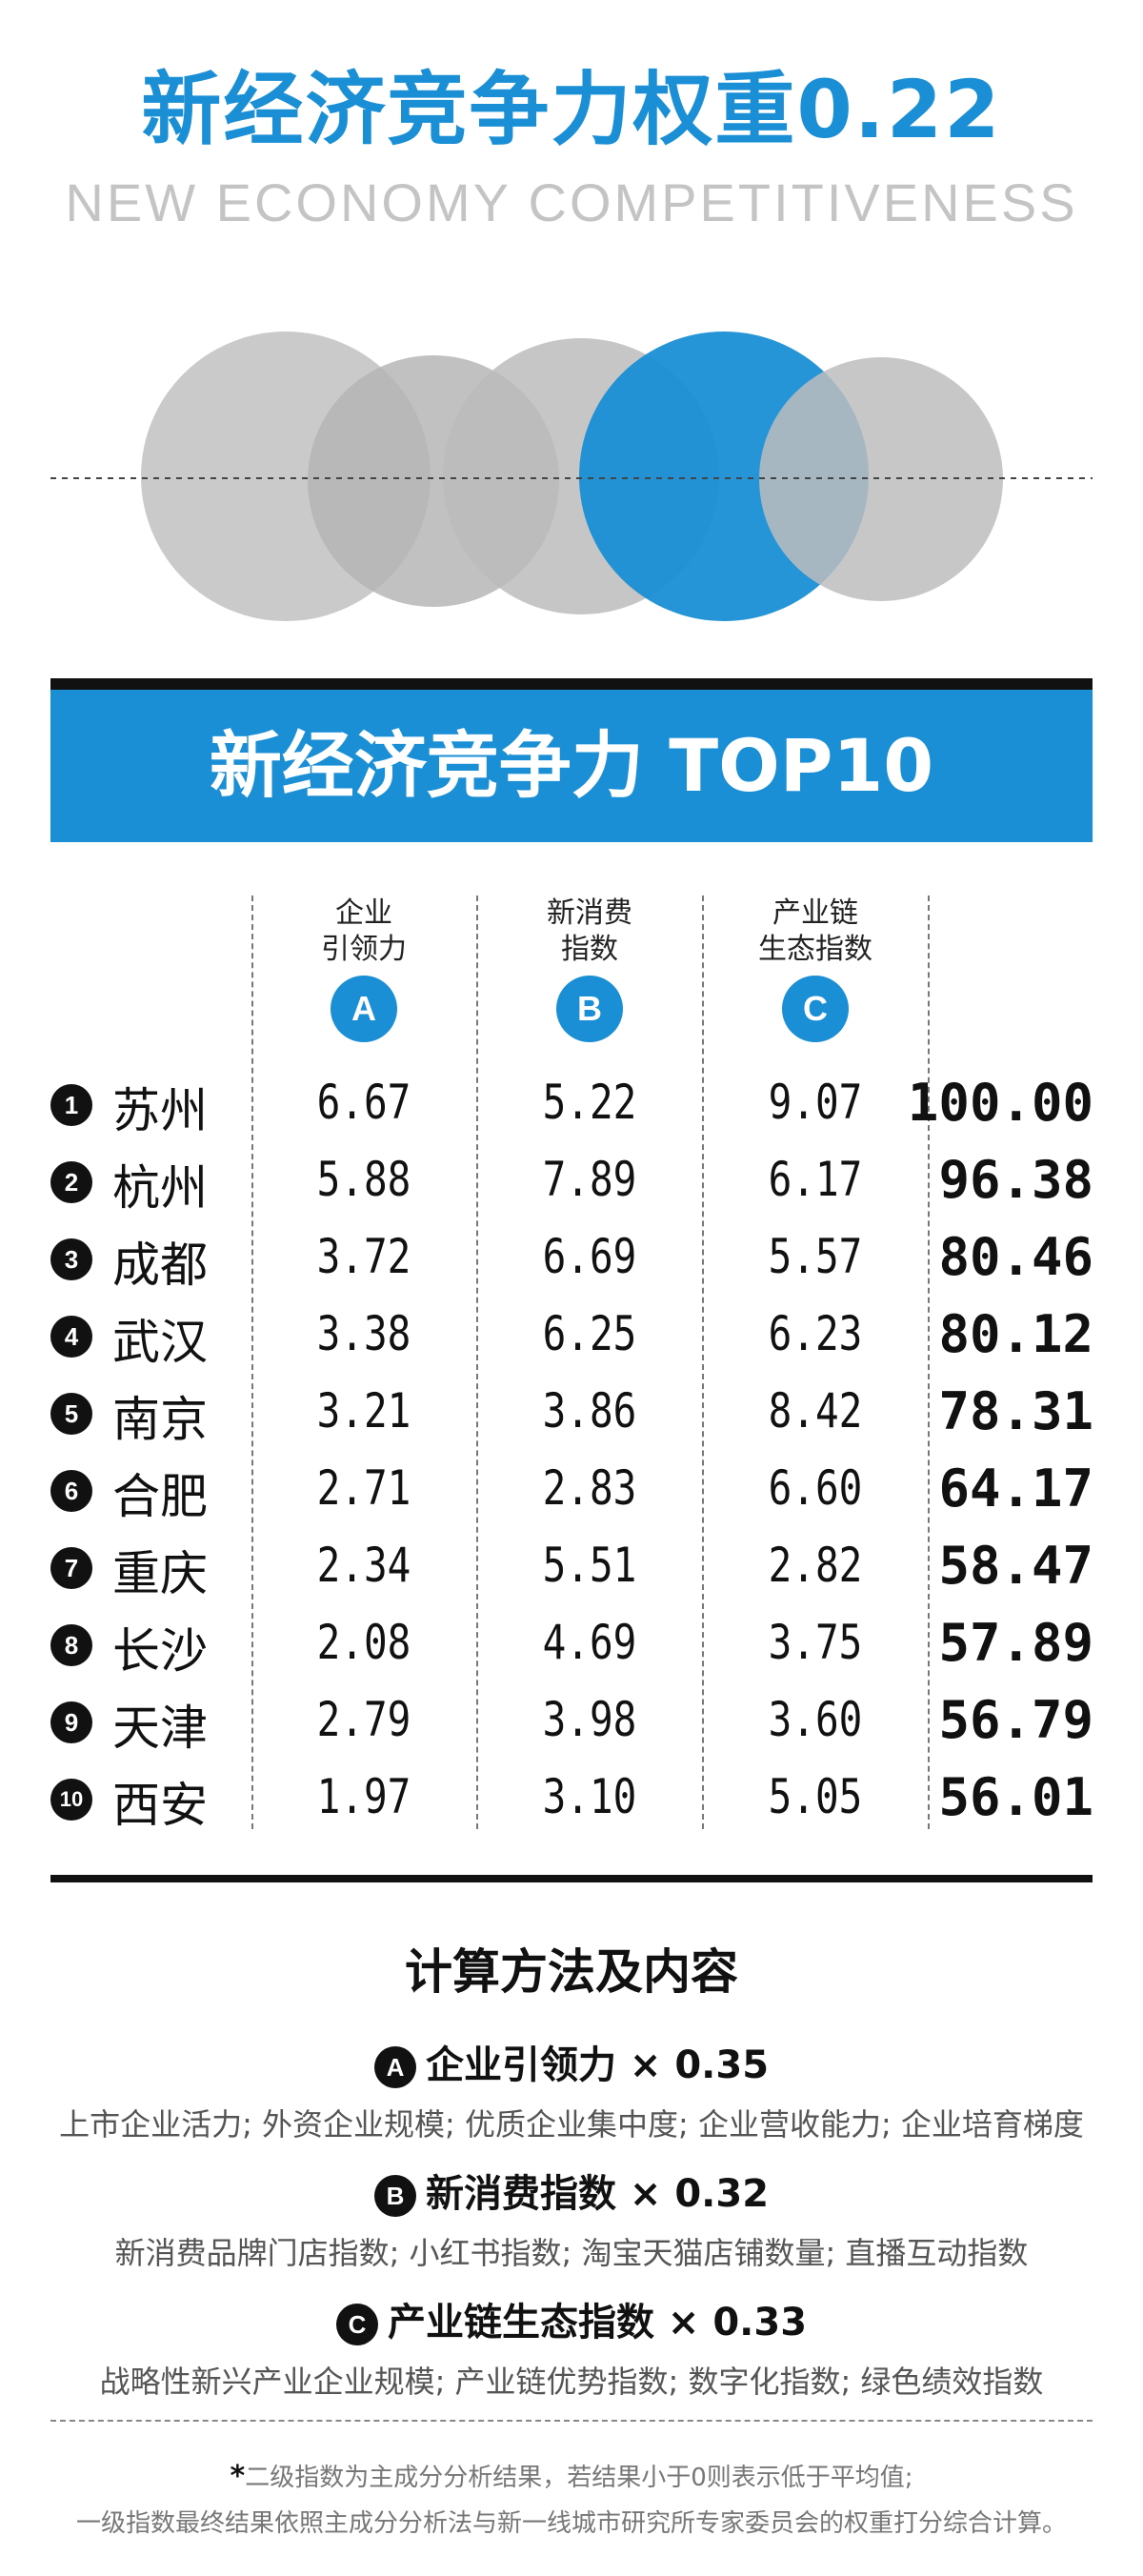 This screenshot has width=1143, height=2576. What do you see at coordinates (815, 1566) in the screenshot?
I see `score-c: 2.82` at bounding box center [815, 1566].